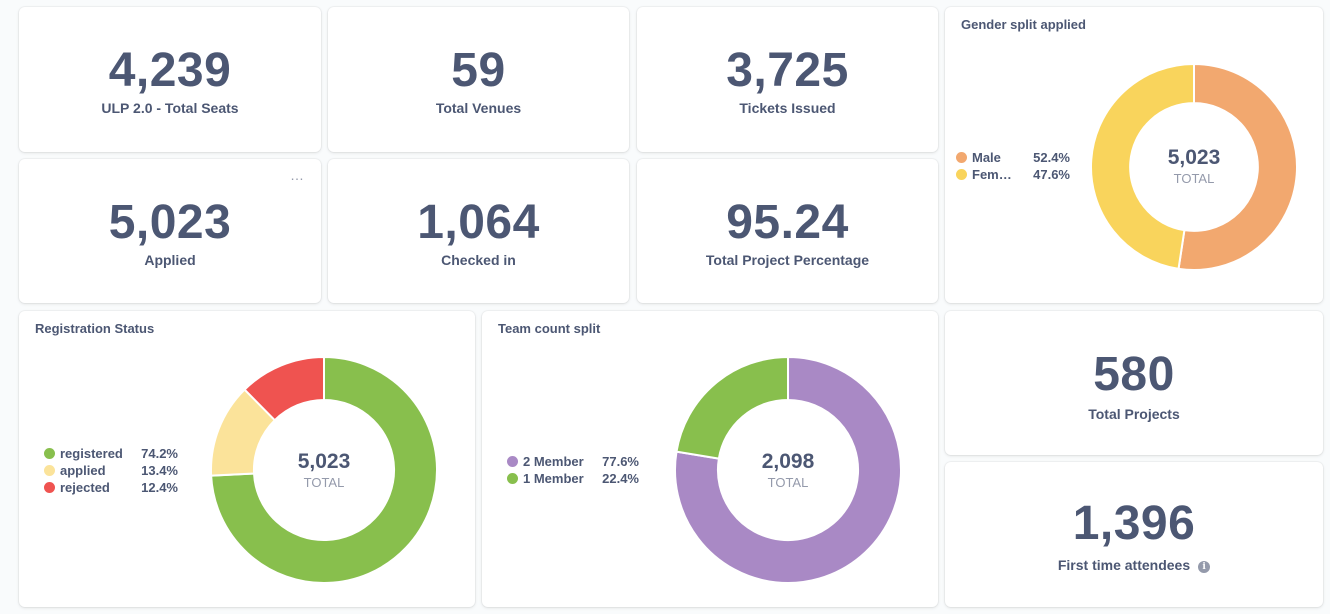 The height and width of the screenshot is (614, 1330). I want to click on total-projects-label: Total Projects, so click(1134, 414).